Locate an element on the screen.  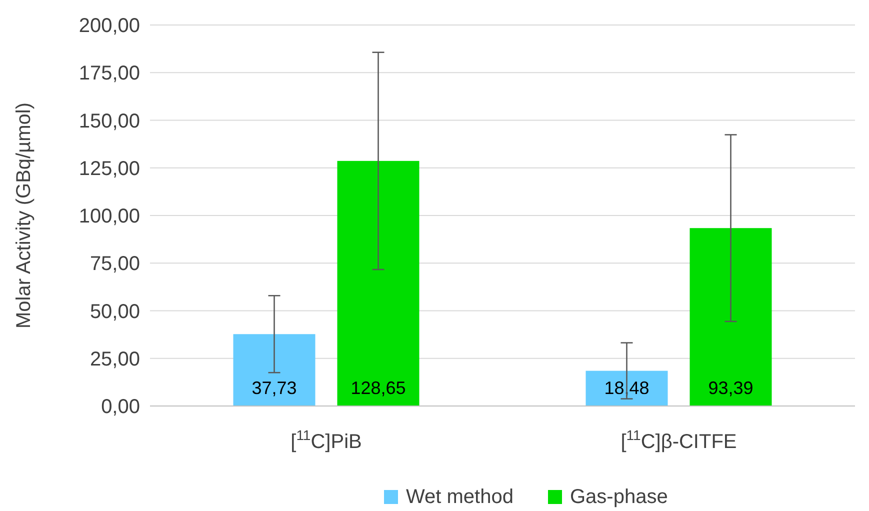
y-tick-label: 150,00 is located at coordinates (109, 121).